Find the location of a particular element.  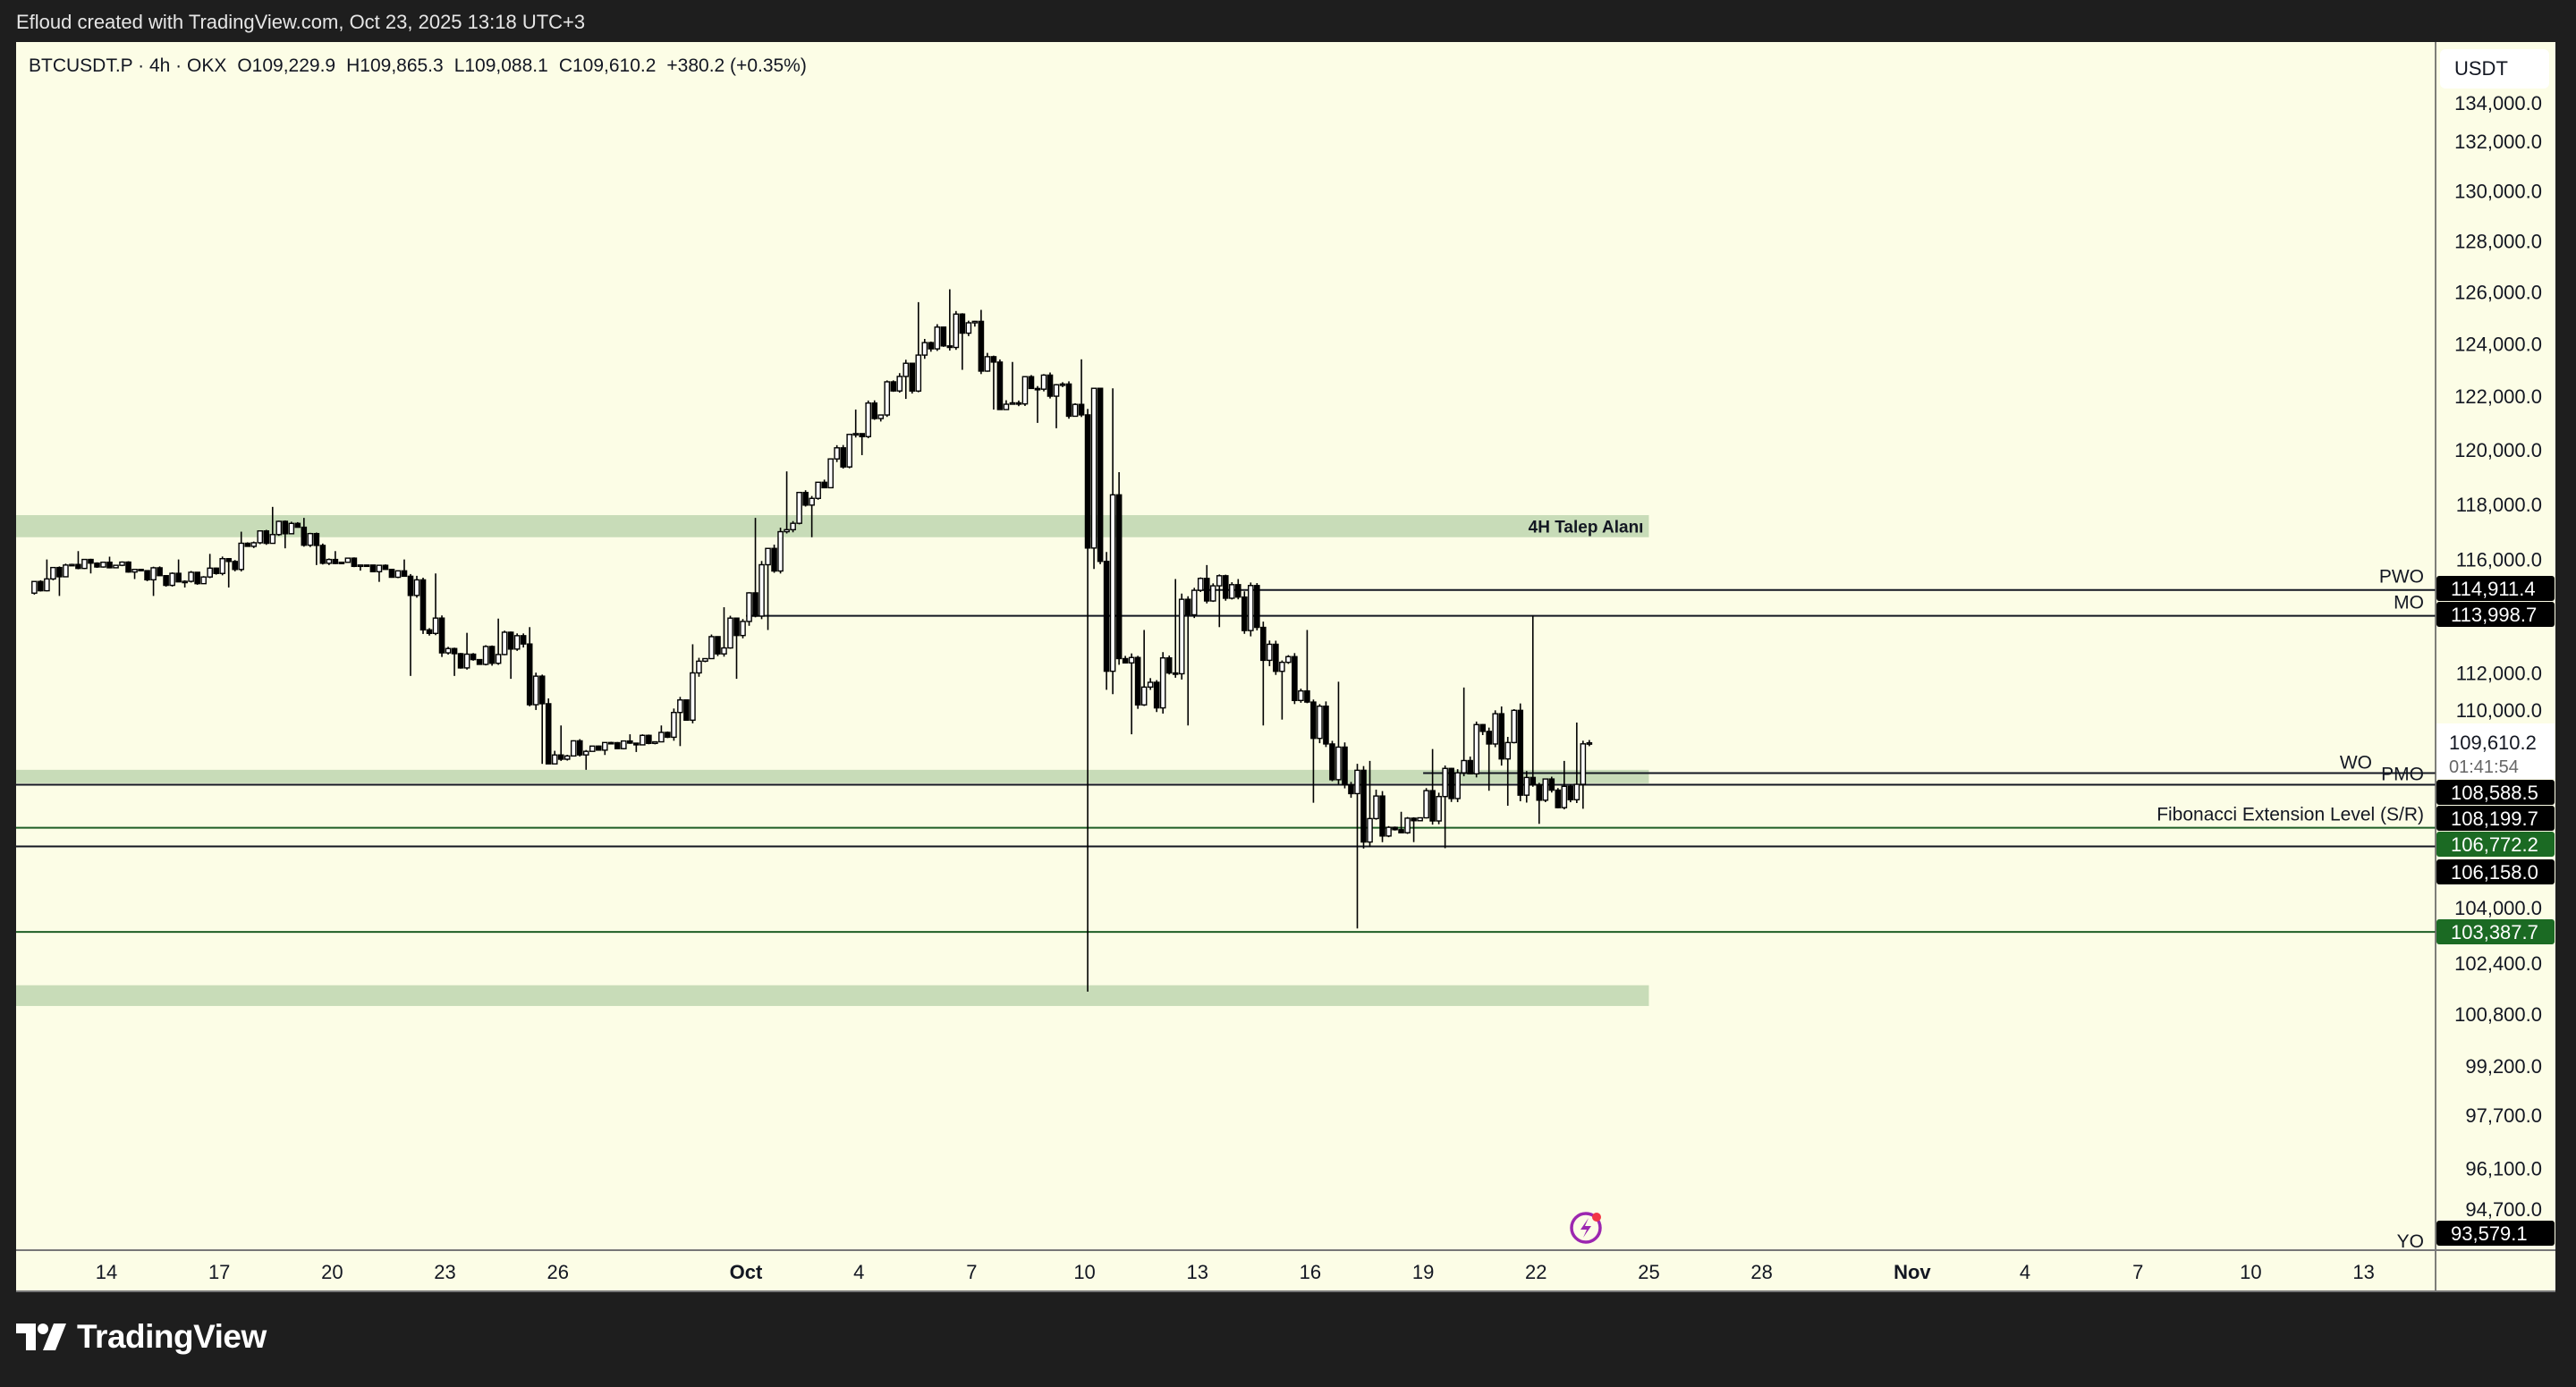

level-name: PWO is located at coordinates (2401, 577).